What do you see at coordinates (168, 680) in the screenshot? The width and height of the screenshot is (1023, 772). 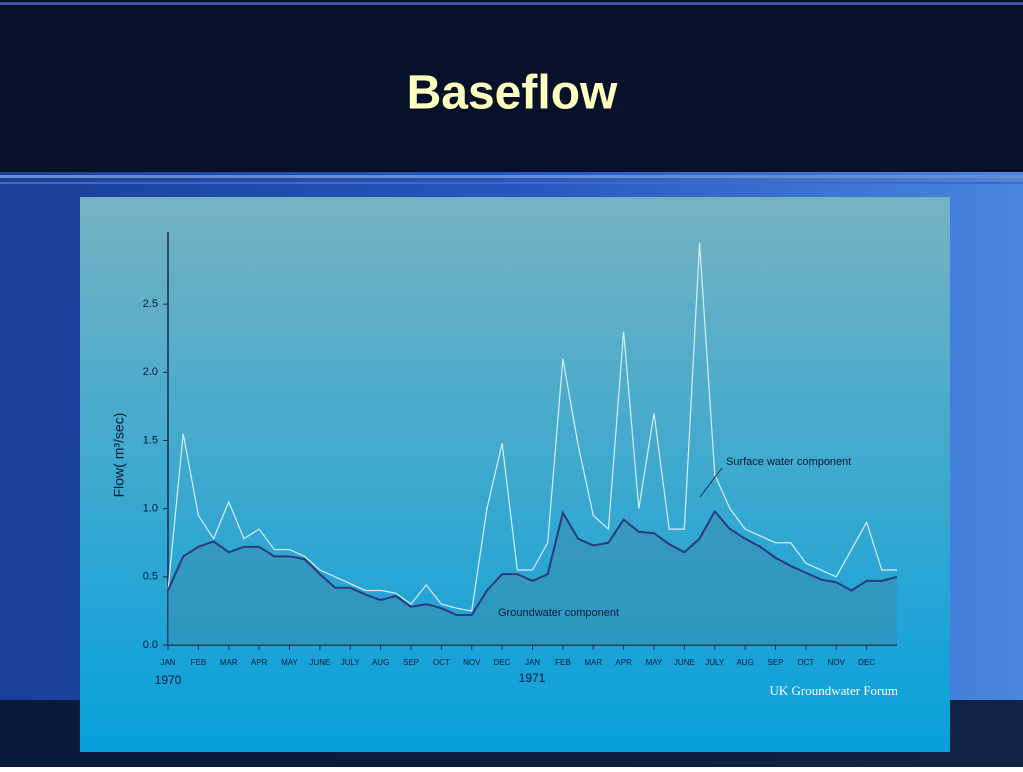 I see `year-label: 1970` at bounding box center [168, 680].